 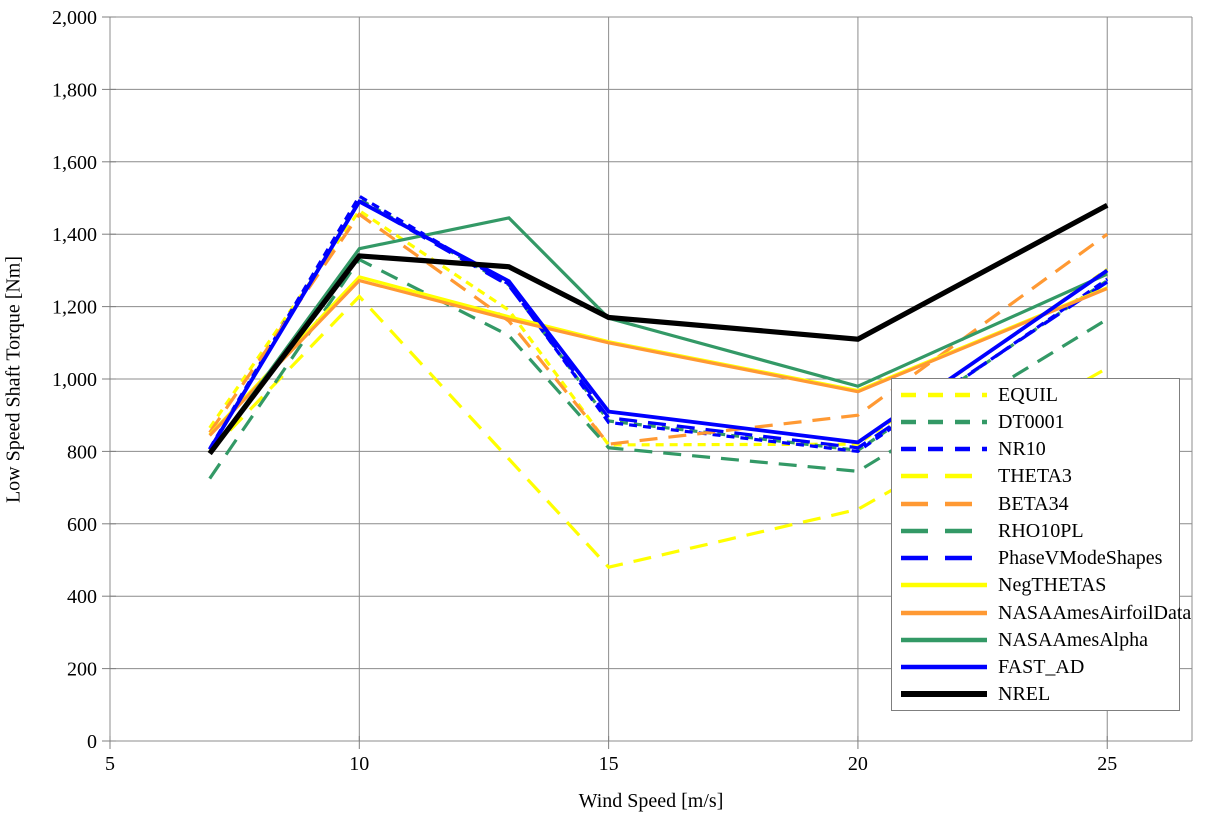 I want to click on legend-swatch-EQUIL, so click(x=944, y=394).